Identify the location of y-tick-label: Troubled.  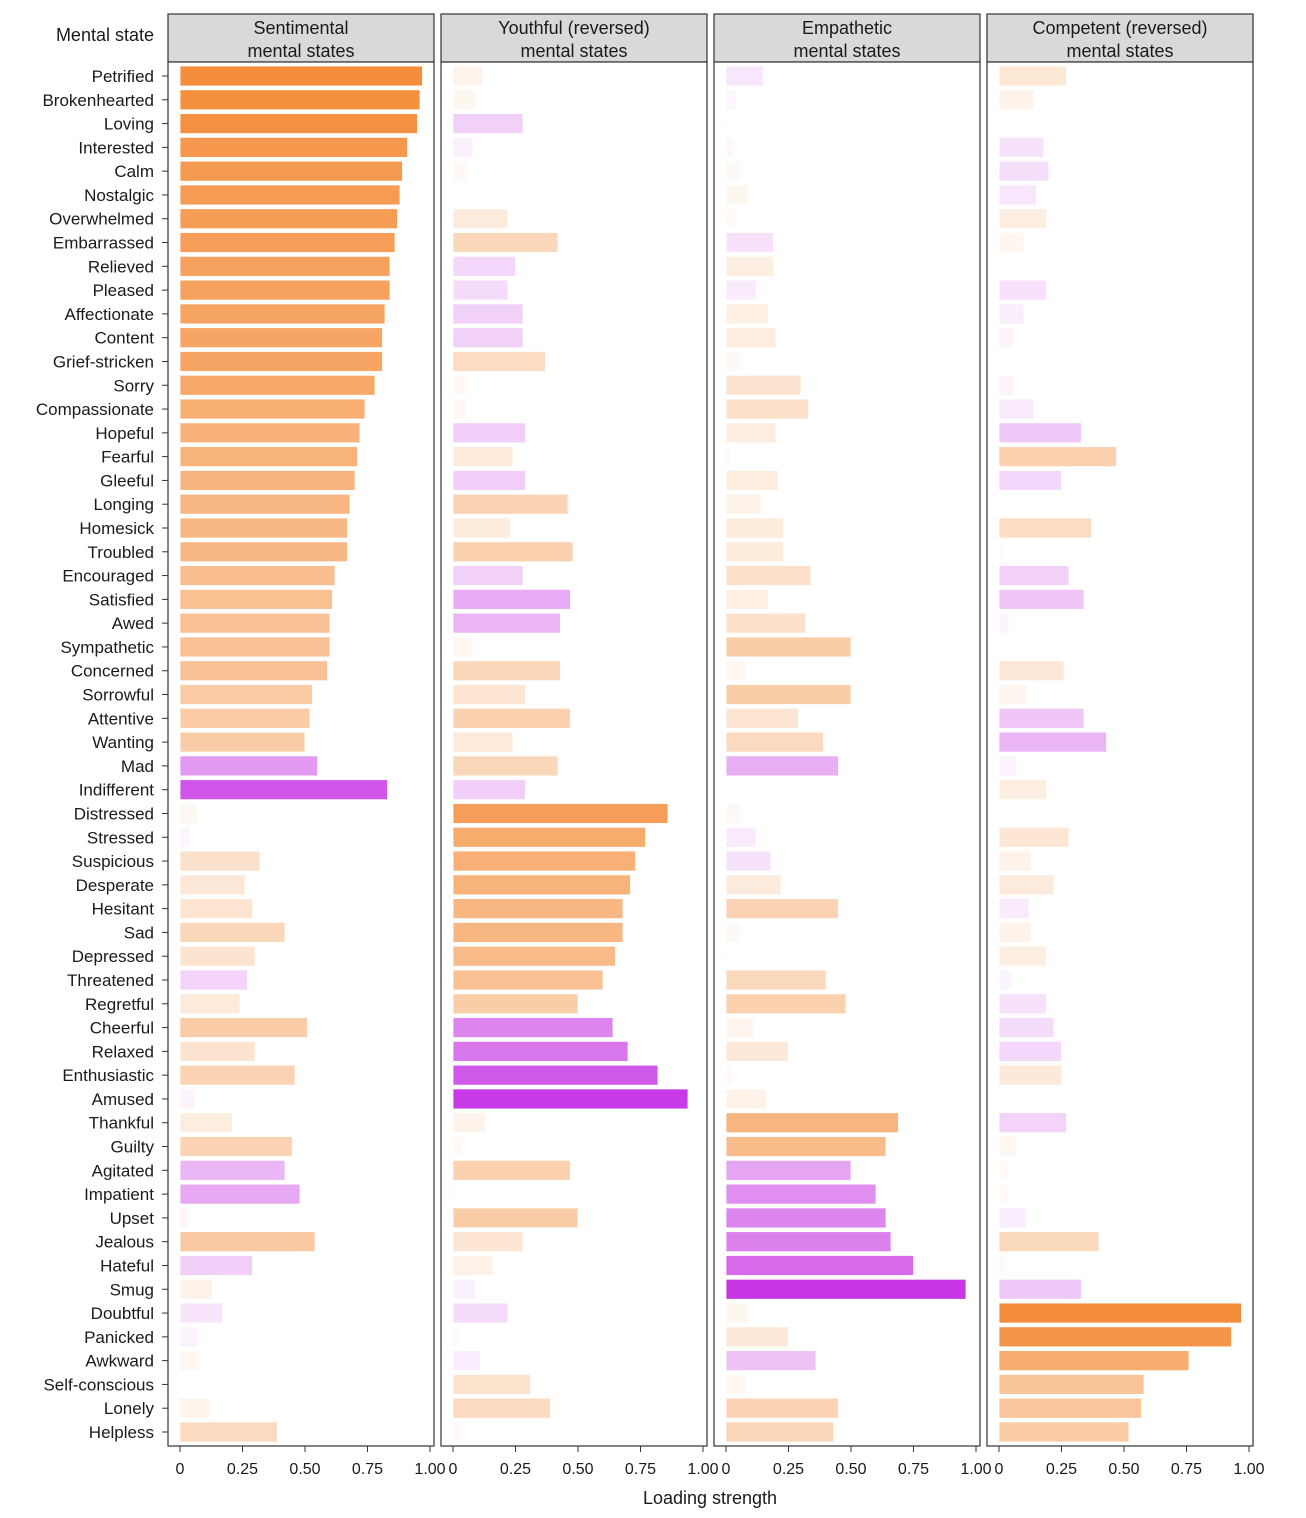
(121, 552).